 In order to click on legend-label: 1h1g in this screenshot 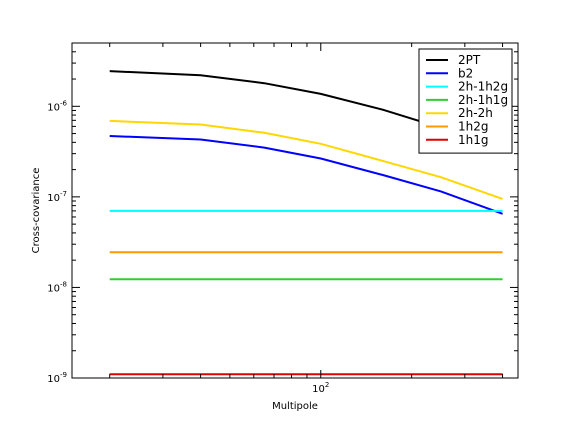, I will do `click(473, 140)`.